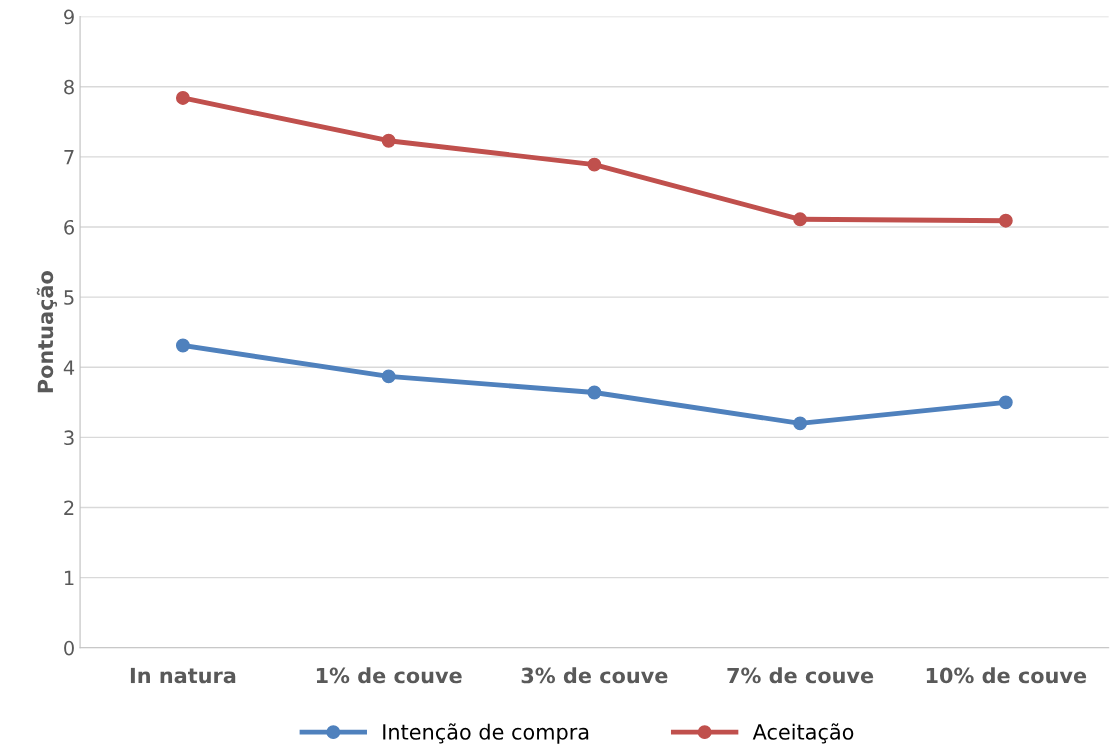  I want to click on x-tick-label: 1% de couve, so click(389, 675).